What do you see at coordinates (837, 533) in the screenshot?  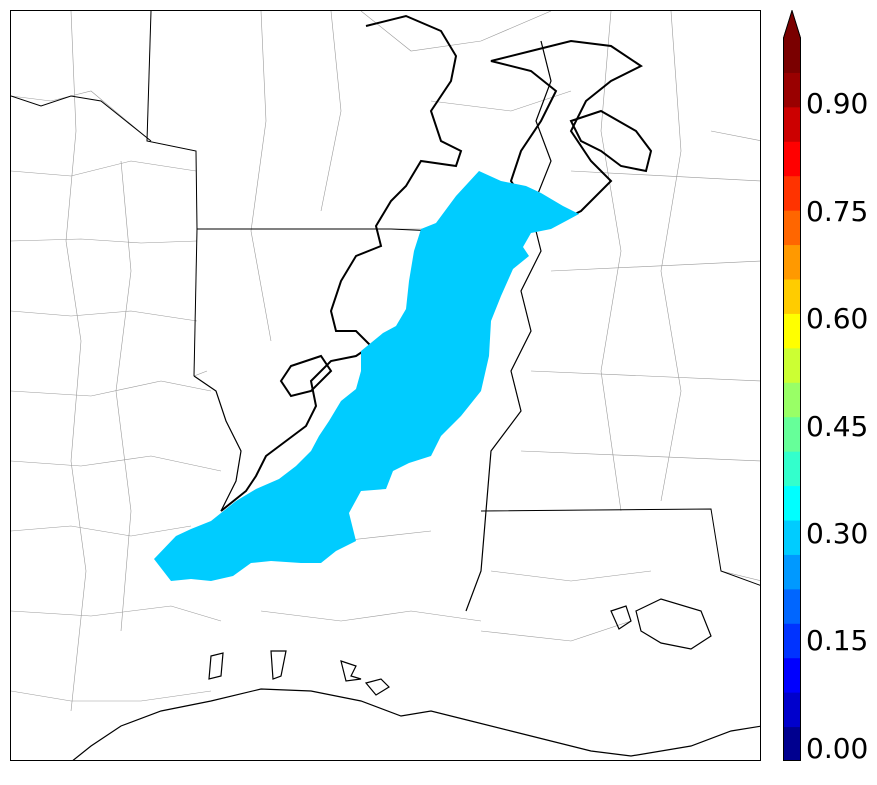 I see `colorbar-tick-label: 0.30` at bounding box center [837, 533].